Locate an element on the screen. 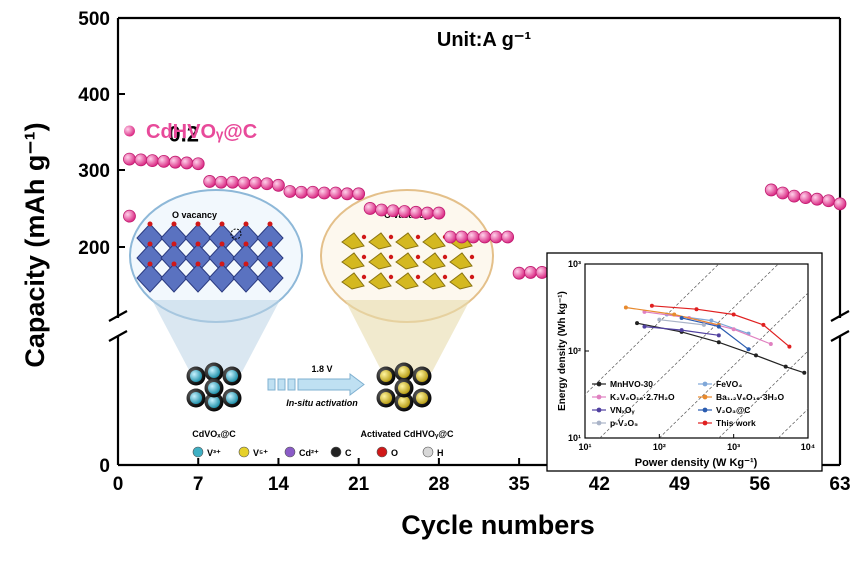 This screenshot has height=570, width=865. inset-curve is located at coordinates (681, 322).